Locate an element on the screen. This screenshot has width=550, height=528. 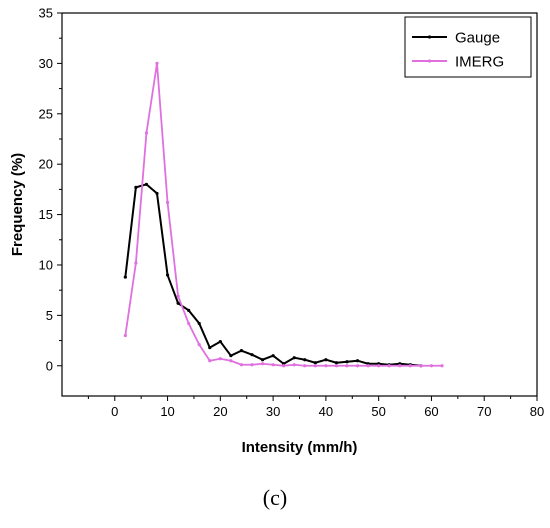
x-tick-label: 40 is located at coordinates (326, 411).